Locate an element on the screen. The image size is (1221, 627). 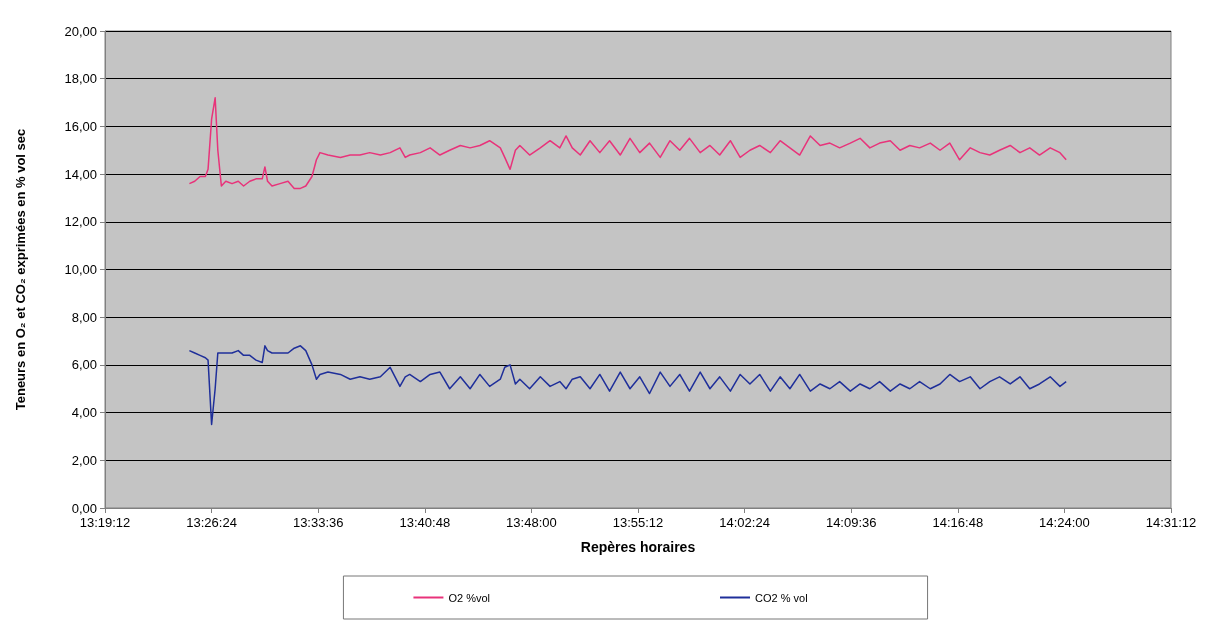
y-tick-label: 20,00 is located at coordinates (80, 31).